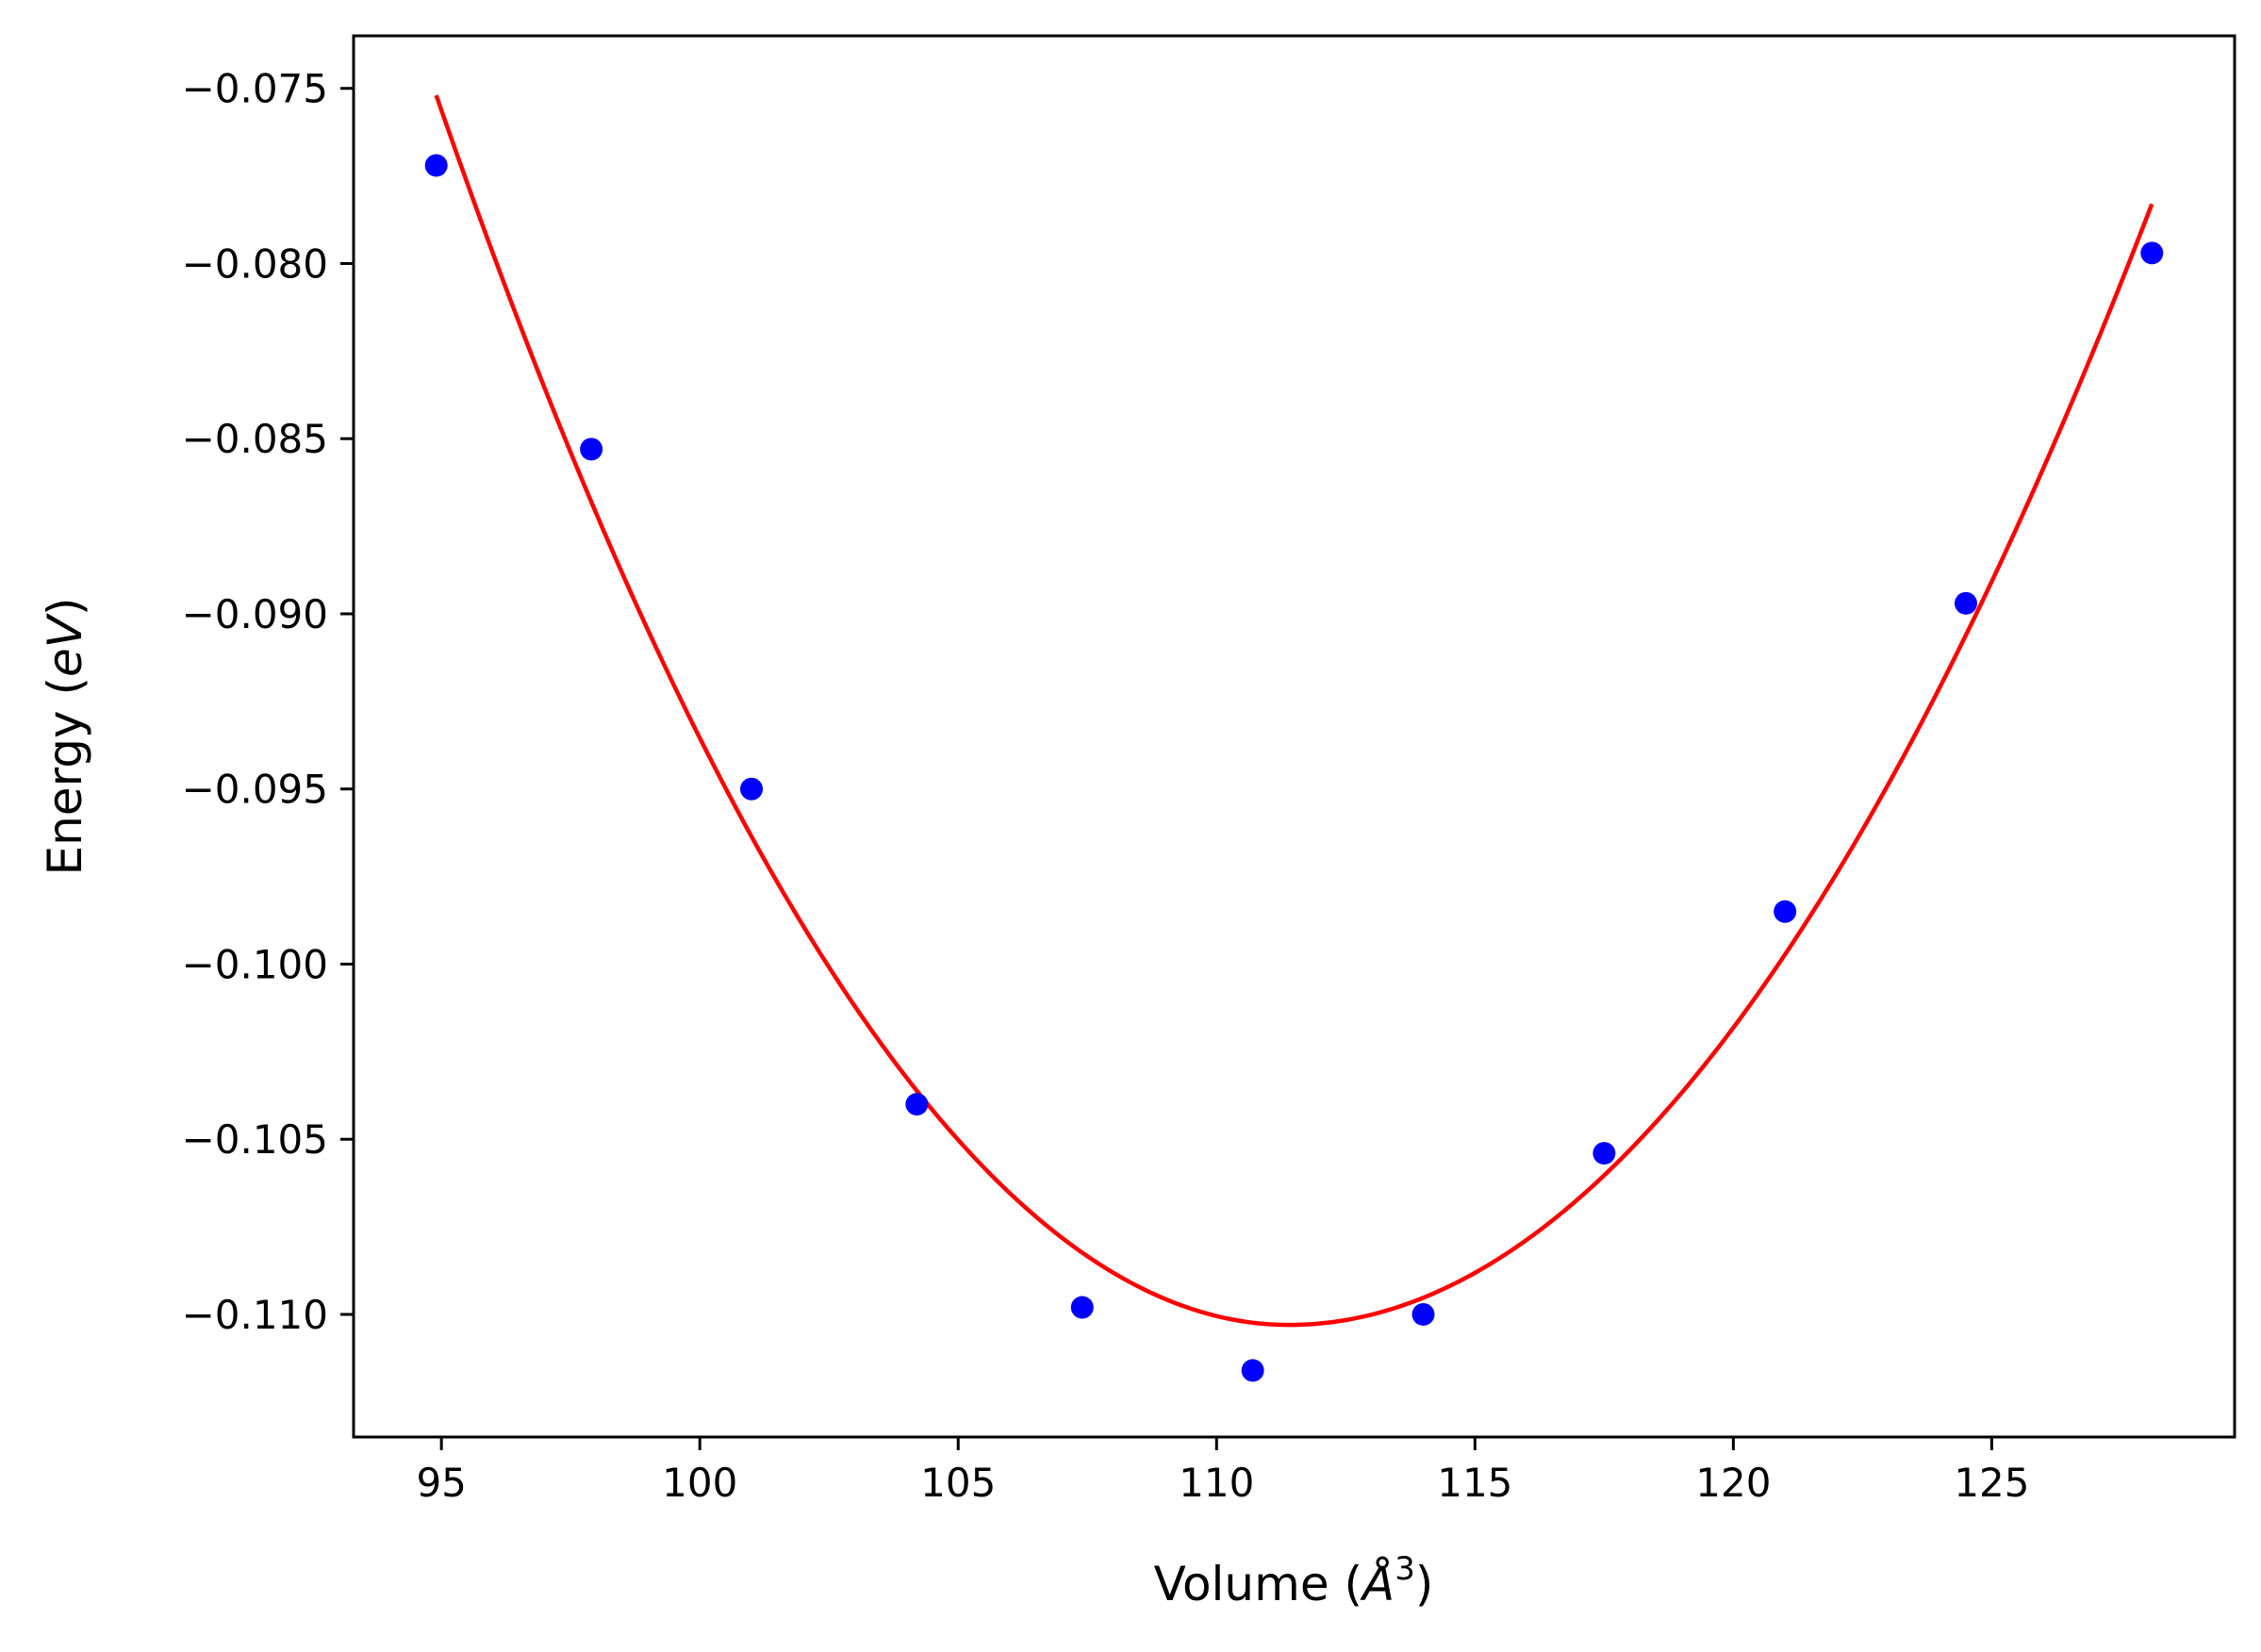 Image resolution: width=2261 pixels, height=1652 pixels. Describe the element at coordinates (1216, 1483) in the screenshot. I see `x-tick-label: 110` at that location.